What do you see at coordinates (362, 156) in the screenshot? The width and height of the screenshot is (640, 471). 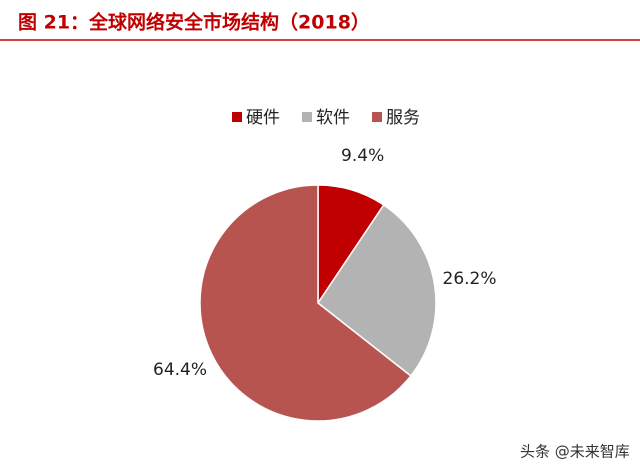 I see `data-label: 9.4%` at bounding box center [362, 156].